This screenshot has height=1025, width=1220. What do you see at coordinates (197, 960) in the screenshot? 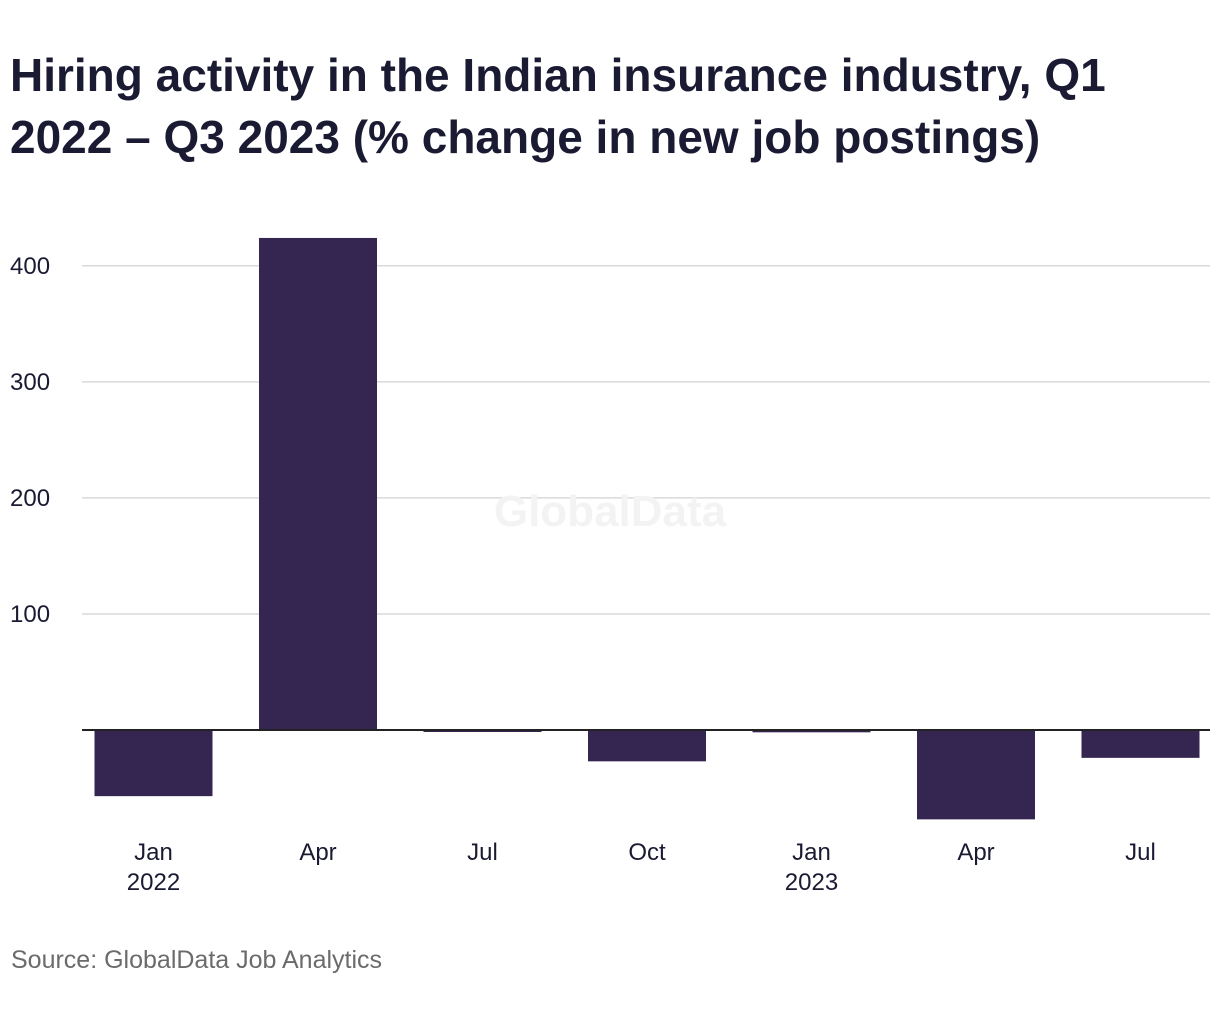
I see `source-note: Source: GlobalData Job Analytics` at bounding box center [197, 960].